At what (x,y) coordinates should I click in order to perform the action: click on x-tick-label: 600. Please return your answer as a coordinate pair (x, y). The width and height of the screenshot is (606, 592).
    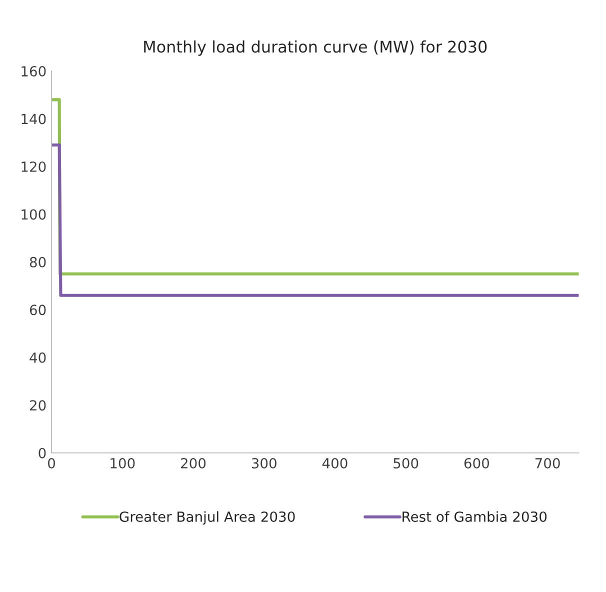
    Looking at the image, I should click on (477, 463).